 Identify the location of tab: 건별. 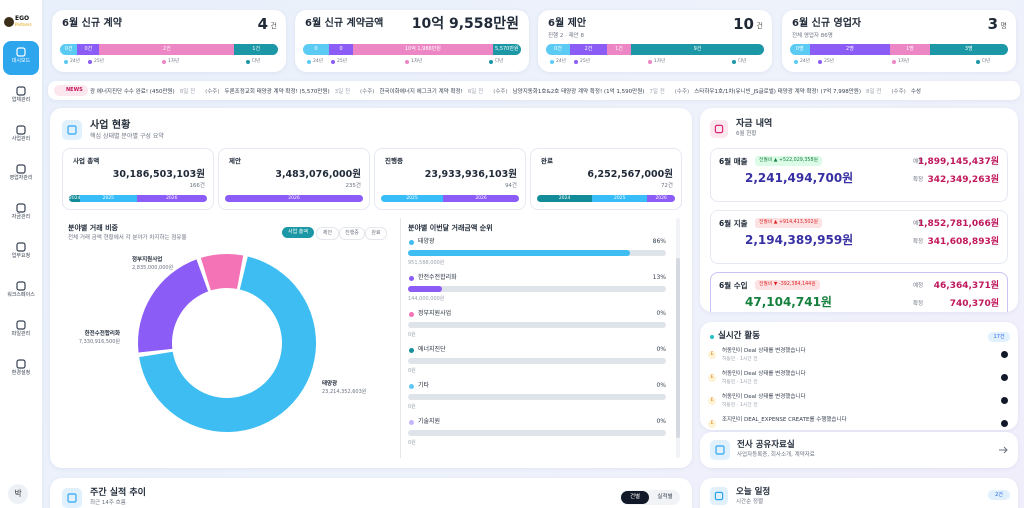
(635, 497).